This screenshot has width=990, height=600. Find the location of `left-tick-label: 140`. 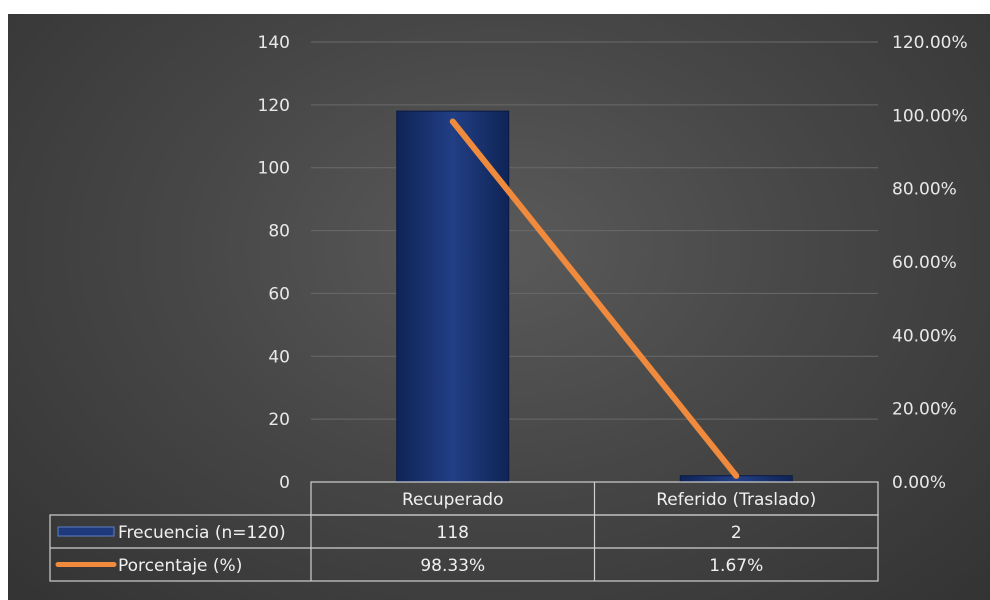

left-tick-label: 140 is located at coordinates (274, 43).